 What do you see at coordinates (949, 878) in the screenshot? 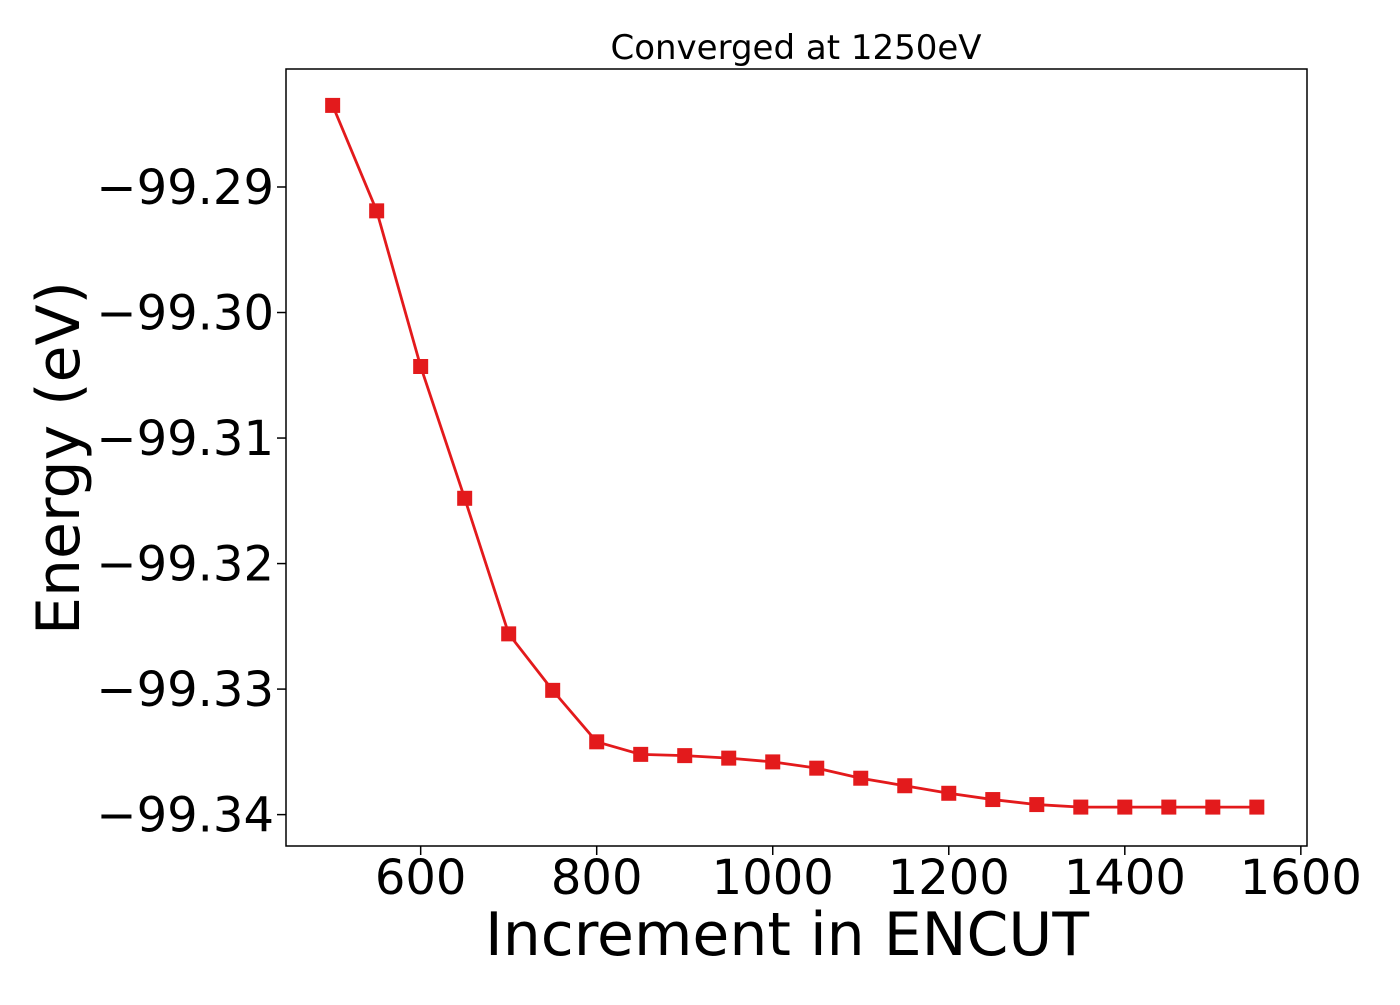
I see `x-tick-label: 1200` at bounding box center [949, 878].